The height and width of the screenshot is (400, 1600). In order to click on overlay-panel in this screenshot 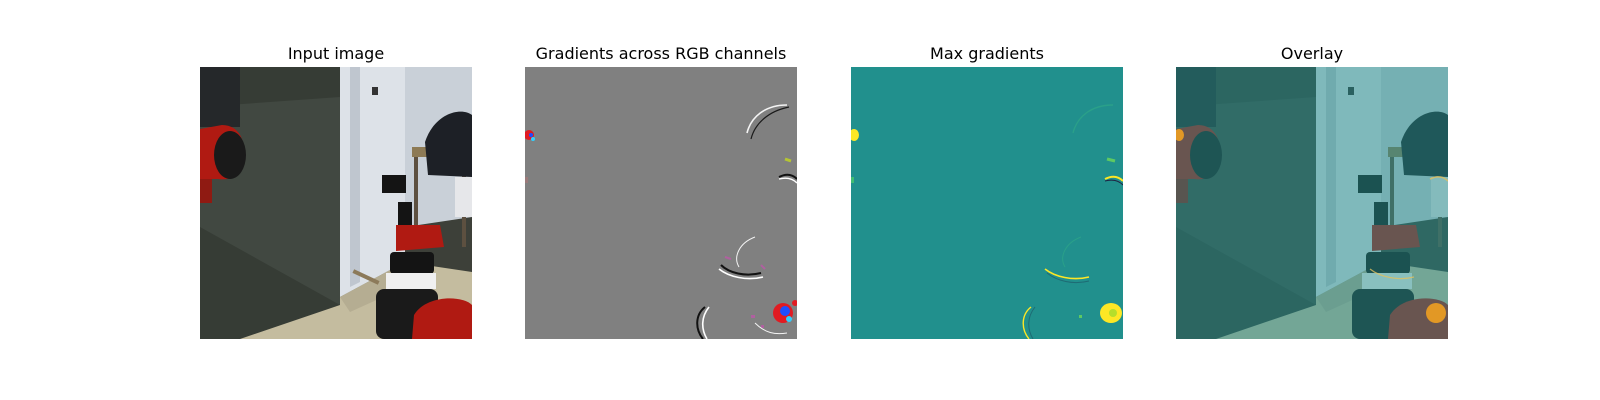, I will do `click(1312, 203)`.